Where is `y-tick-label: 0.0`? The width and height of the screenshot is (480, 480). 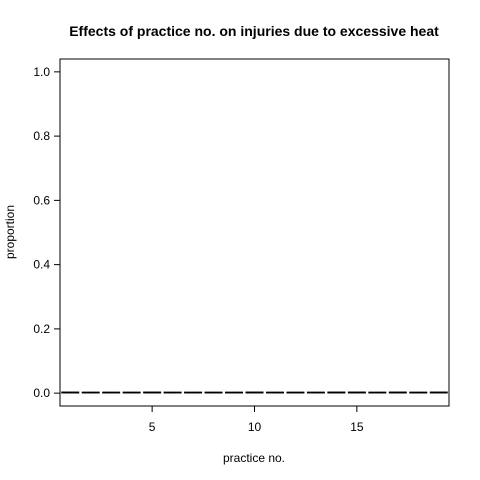 y-tick-label: 0.0 is located at coordinates (41, 393).